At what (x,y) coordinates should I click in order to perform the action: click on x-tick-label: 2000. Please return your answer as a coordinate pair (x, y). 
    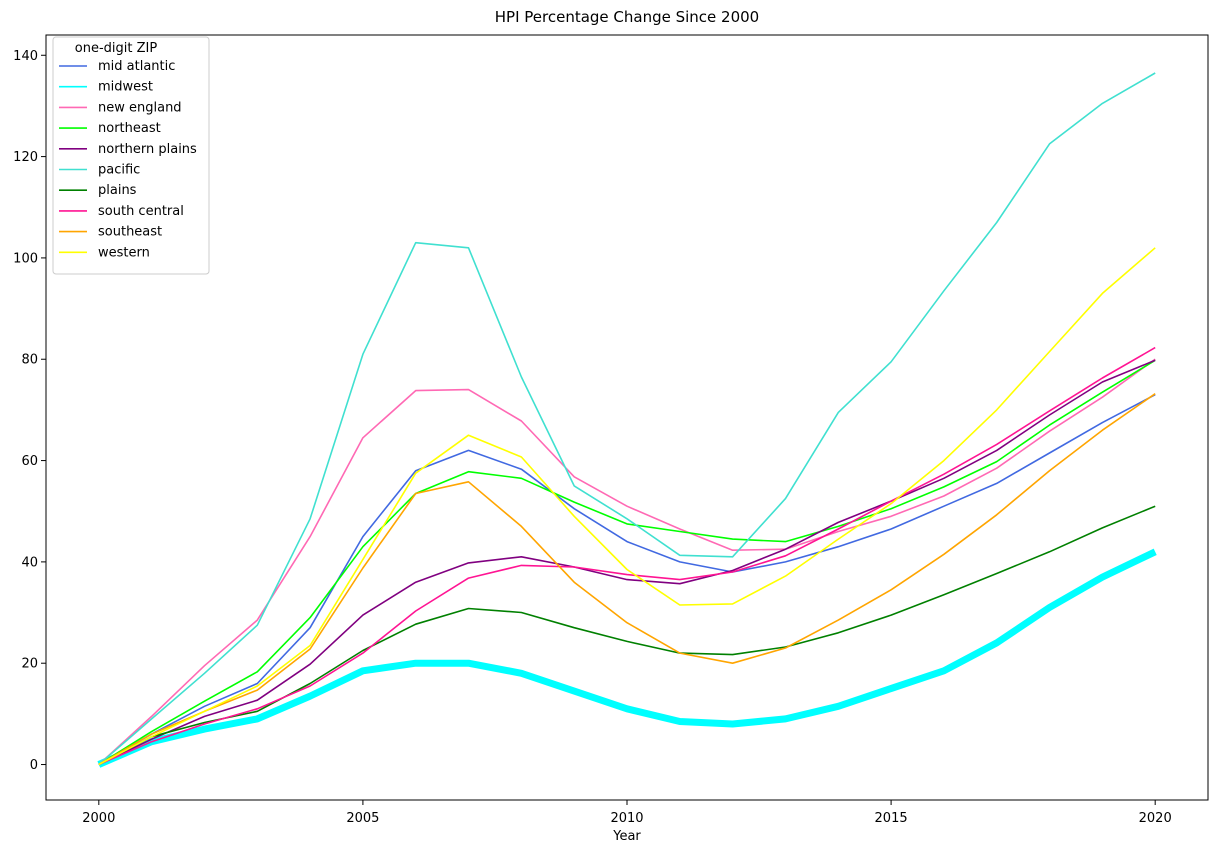
    Looking at the image, I should click on (98, 818).